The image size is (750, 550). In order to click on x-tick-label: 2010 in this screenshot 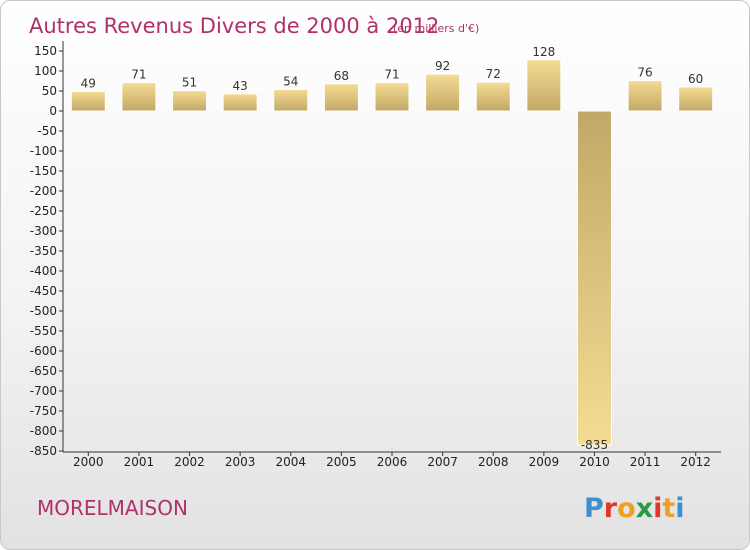, I will do `click(594, 462)`.